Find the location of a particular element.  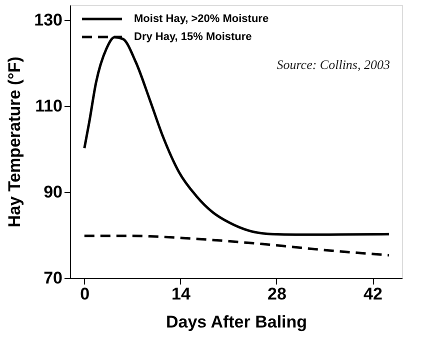

x-tick-label: 14 is located at coordinates (181, 294).